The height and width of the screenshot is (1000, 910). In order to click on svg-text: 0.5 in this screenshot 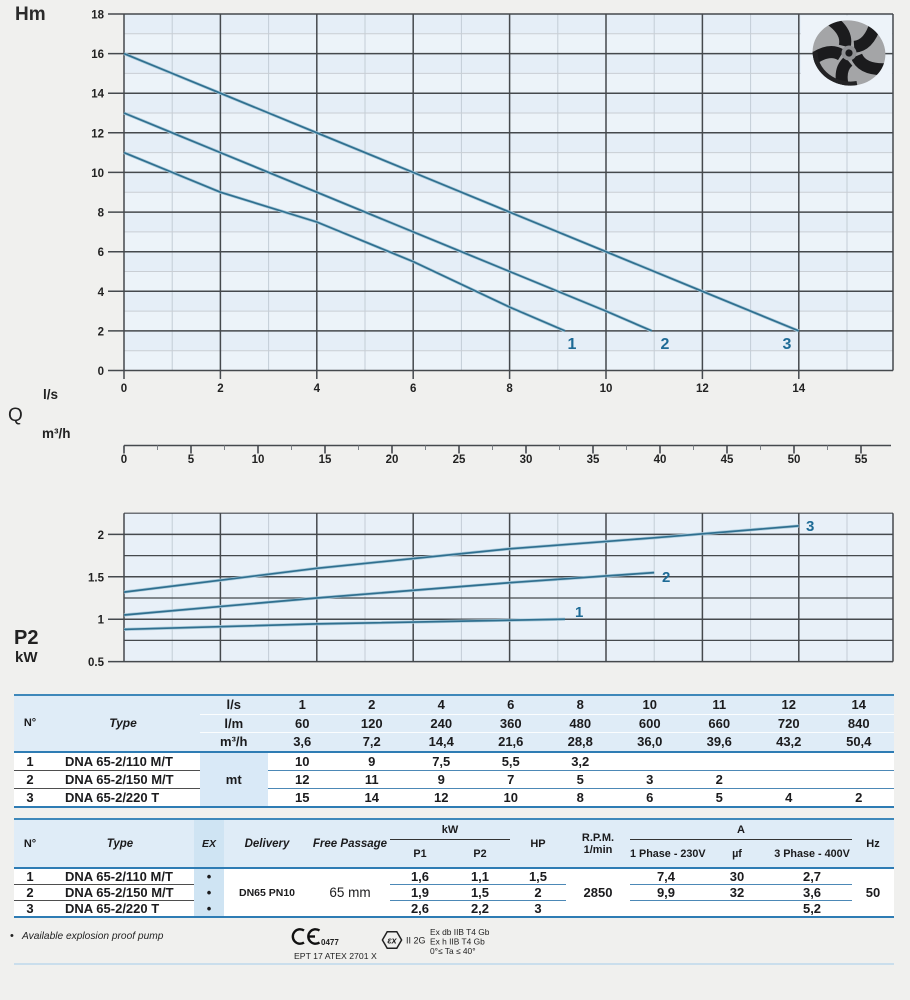, I will do `click(96, 663)`.